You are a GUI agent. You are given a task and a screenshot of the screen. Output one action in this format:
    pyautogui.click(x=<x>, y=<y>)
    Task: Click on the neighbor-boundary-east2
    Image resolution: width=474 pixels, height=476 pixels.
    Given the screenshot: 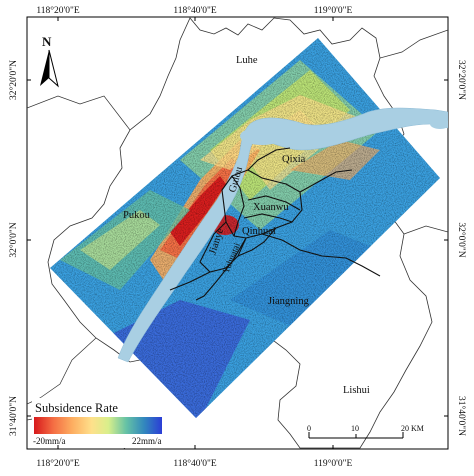 What is the action you would take?
    pyautogui.click(x=425, y=230)
    